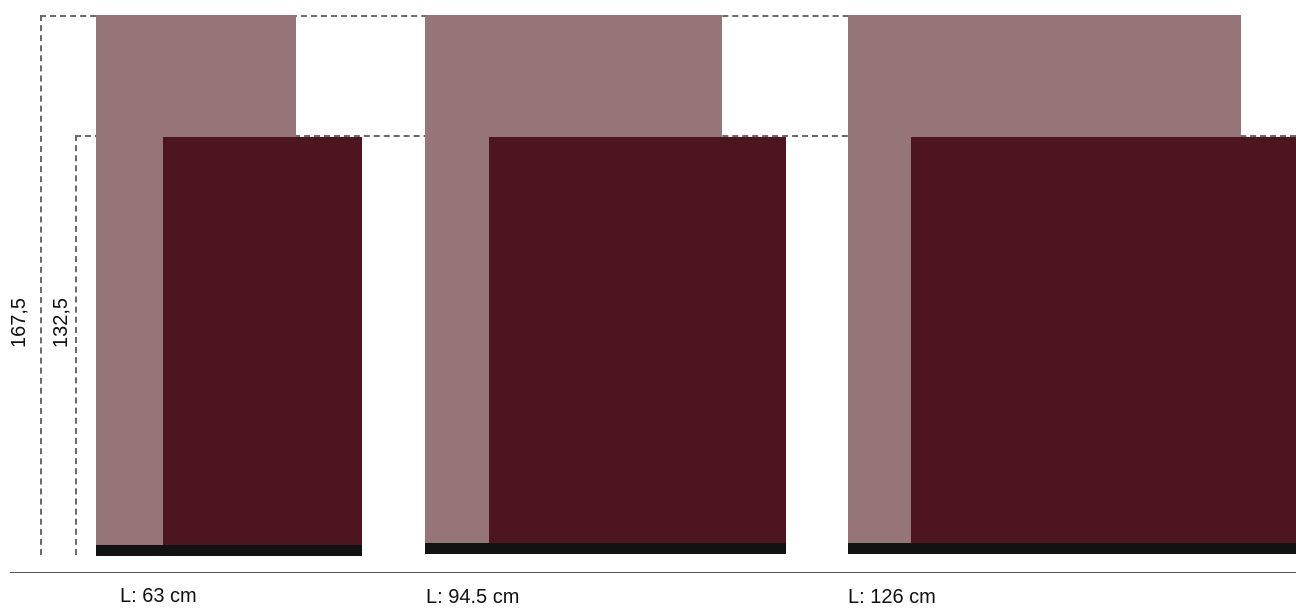 This screenshot has width=1296, height=609. What do you see at coordinates (473, 597) in the screenshot?
I see `length-label-94-5: L: 94.5 cm` at bounding box center [473, 597].